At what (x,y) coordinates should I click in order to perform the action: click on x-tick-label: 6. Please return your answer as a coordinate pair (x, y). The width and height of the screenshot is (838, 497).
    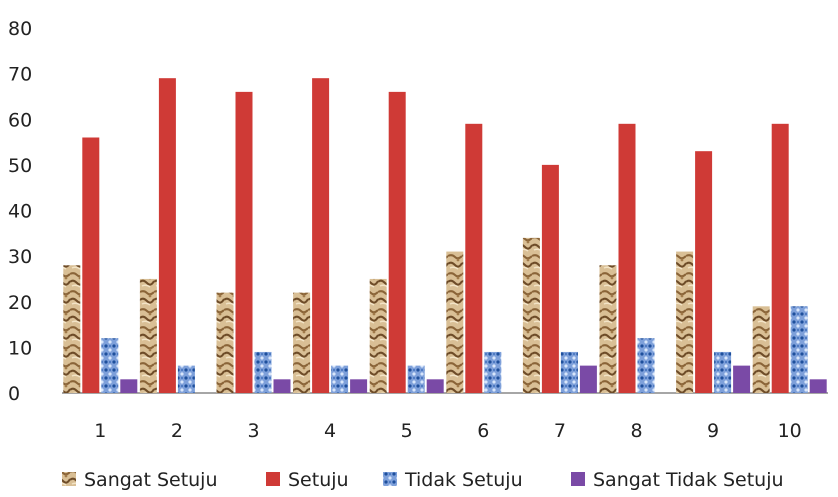
    Looking at the image, I should click on (483, 431).